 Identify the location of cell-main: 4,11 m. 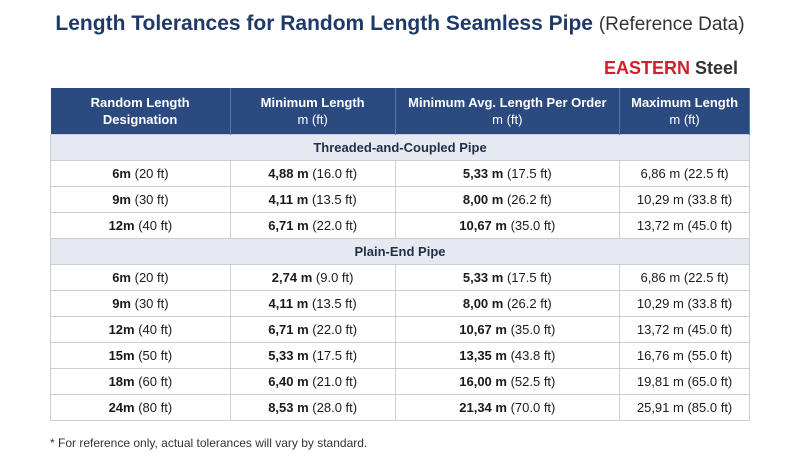
(288, 303).